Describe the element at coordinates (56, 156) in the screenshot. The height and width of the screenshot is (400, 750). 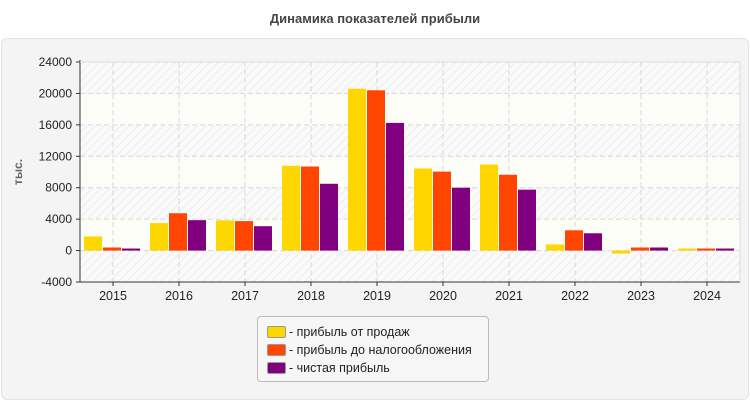
I see `y-tick-label: 12000` at that location.